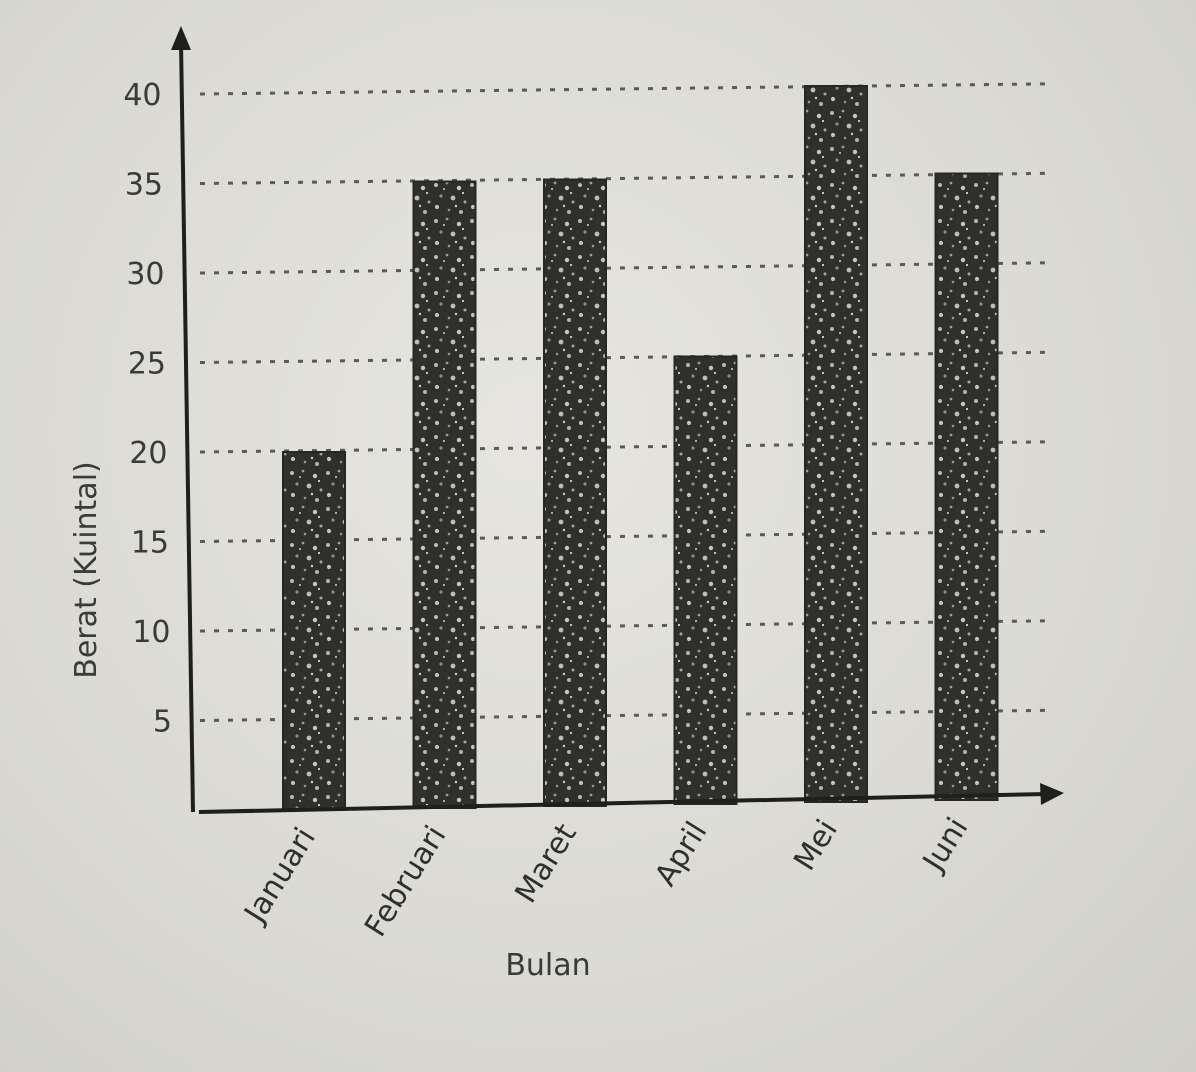 This screenshot has width=1196, height=1072. I want to click on bar-februari, so click(444, 494).